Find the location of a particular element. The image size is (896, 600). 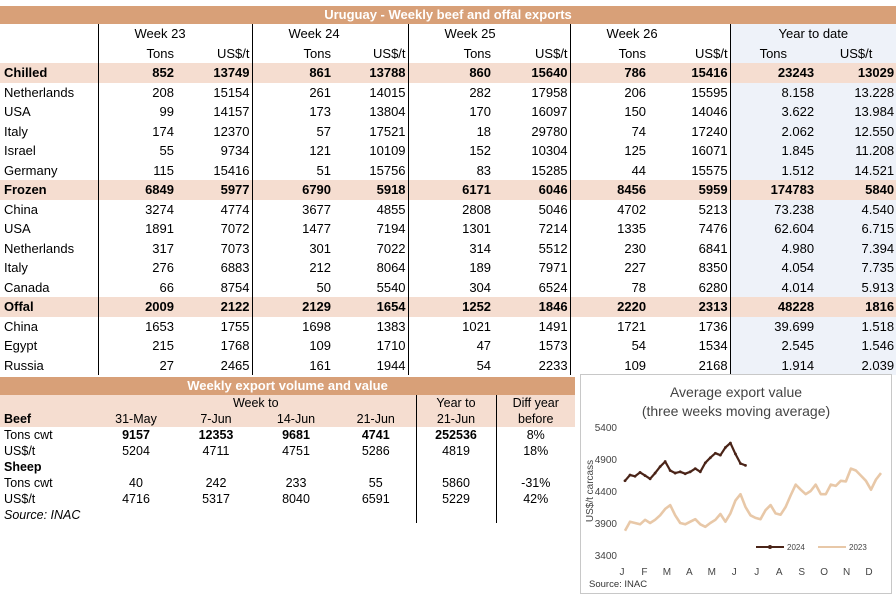

cell-value: 5840 is located at coordinates (856, 190).